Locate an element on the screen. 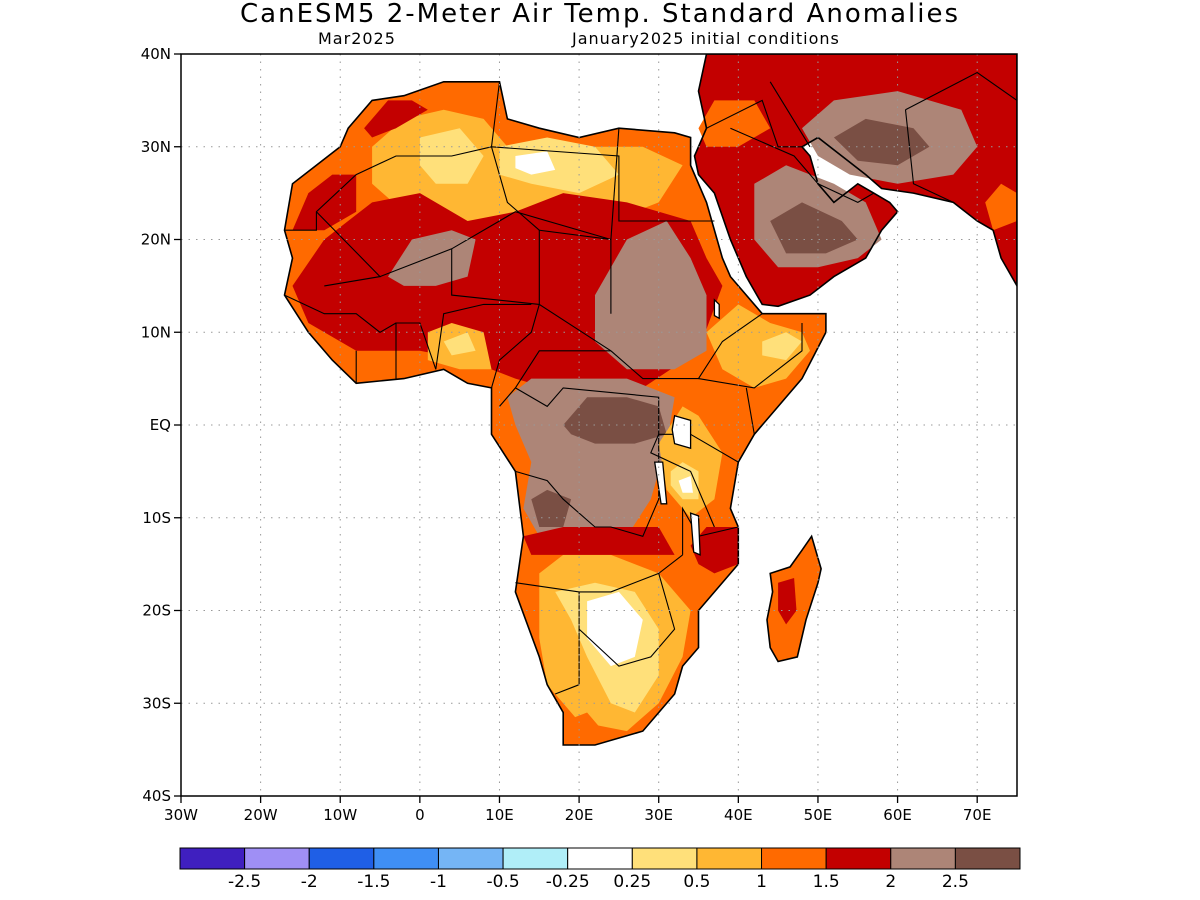 Image resolution: width=1200 pixels, height=900 pixels. lat-tick-label: 20S is located at coordinates (156, 611).